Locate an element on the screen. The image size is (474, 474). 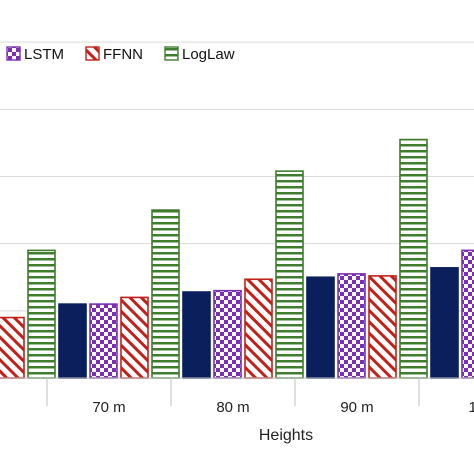
x-ticks is located at coordinates (233, 392).